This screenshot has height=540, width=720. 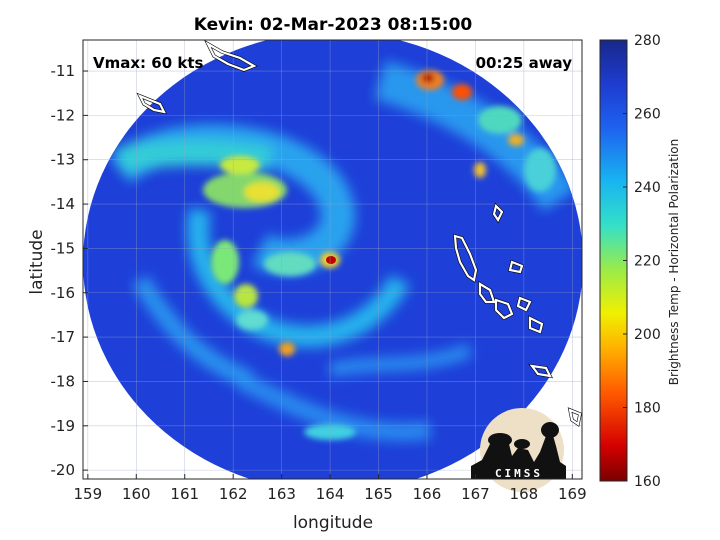 What do you see at coordinates (613, 260) in the screenshot?
I see `colorbar-gradient` at bounding box center [613, 260].